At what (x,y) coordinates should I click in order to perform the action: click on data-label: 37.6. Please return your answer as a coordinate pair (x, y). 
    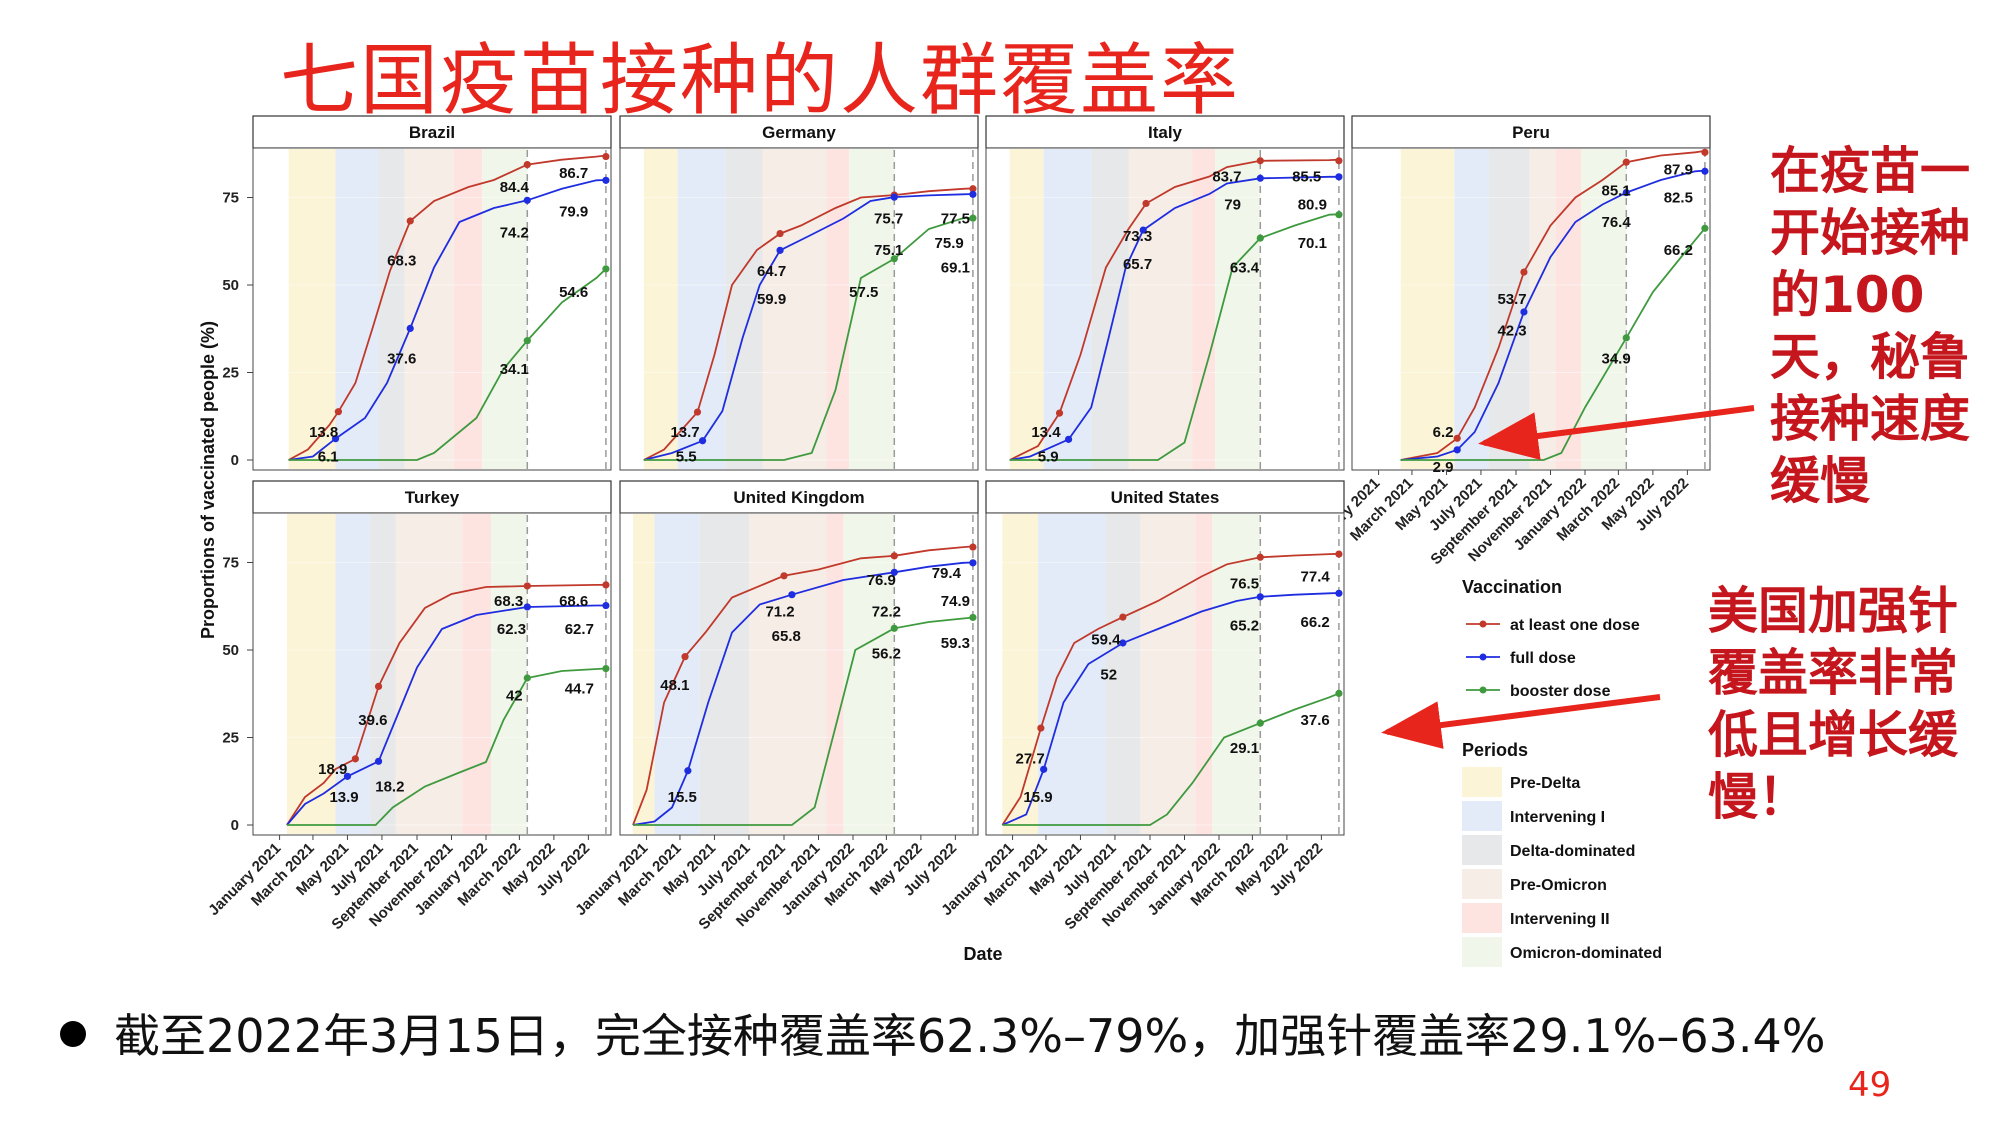
    Looking at the image, I should click on (401, 359).